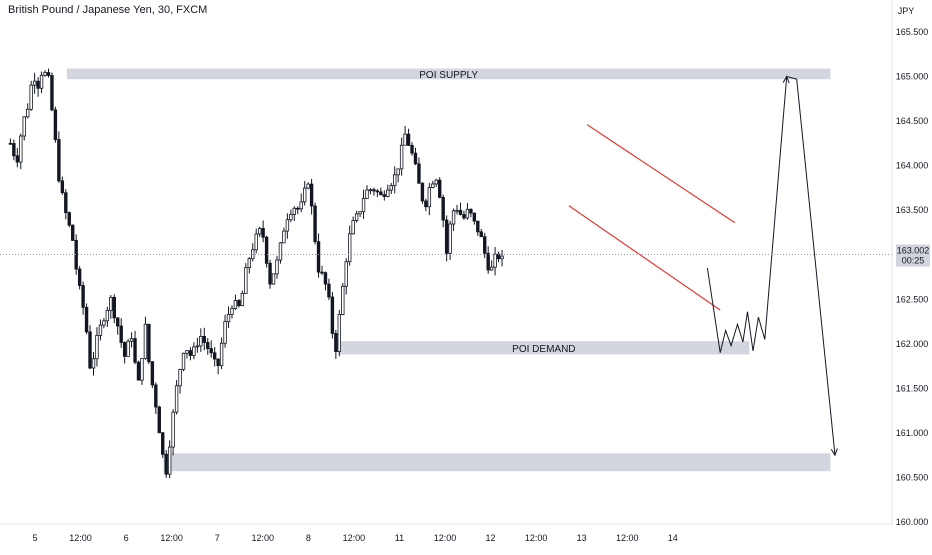  What do you see at coordinates (912, 433) in the screenshot?
I see `y-tick-label: 161.000` at bounding box center [912, 433].